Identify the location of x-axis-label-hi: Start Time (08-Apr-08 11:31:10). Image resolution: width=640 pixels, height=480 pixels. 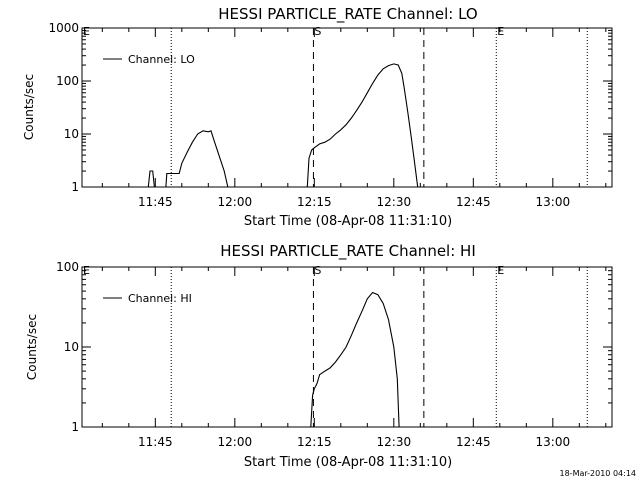
(348, 462).